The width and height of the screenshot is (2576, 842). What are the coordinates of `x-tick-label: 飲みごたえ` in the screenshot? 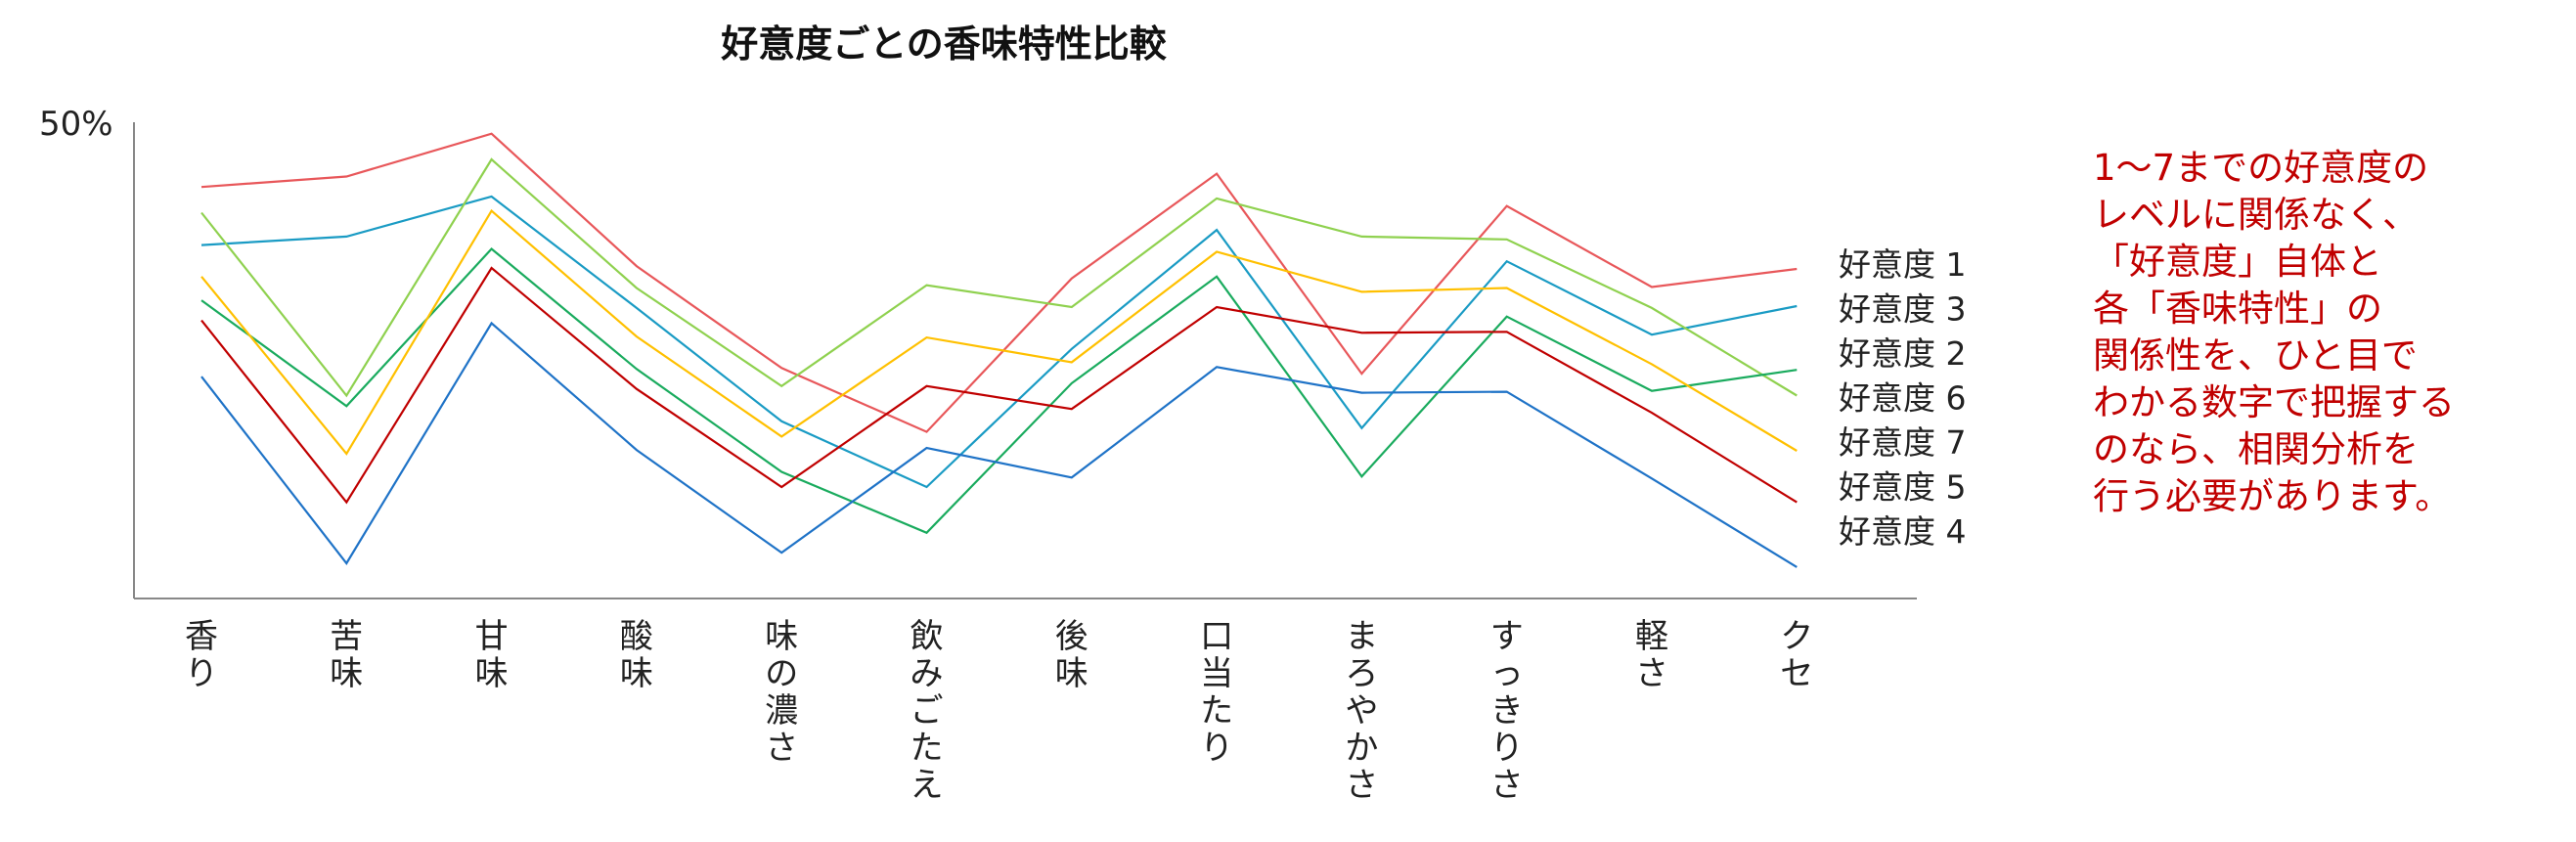 It's located at (927, 711).